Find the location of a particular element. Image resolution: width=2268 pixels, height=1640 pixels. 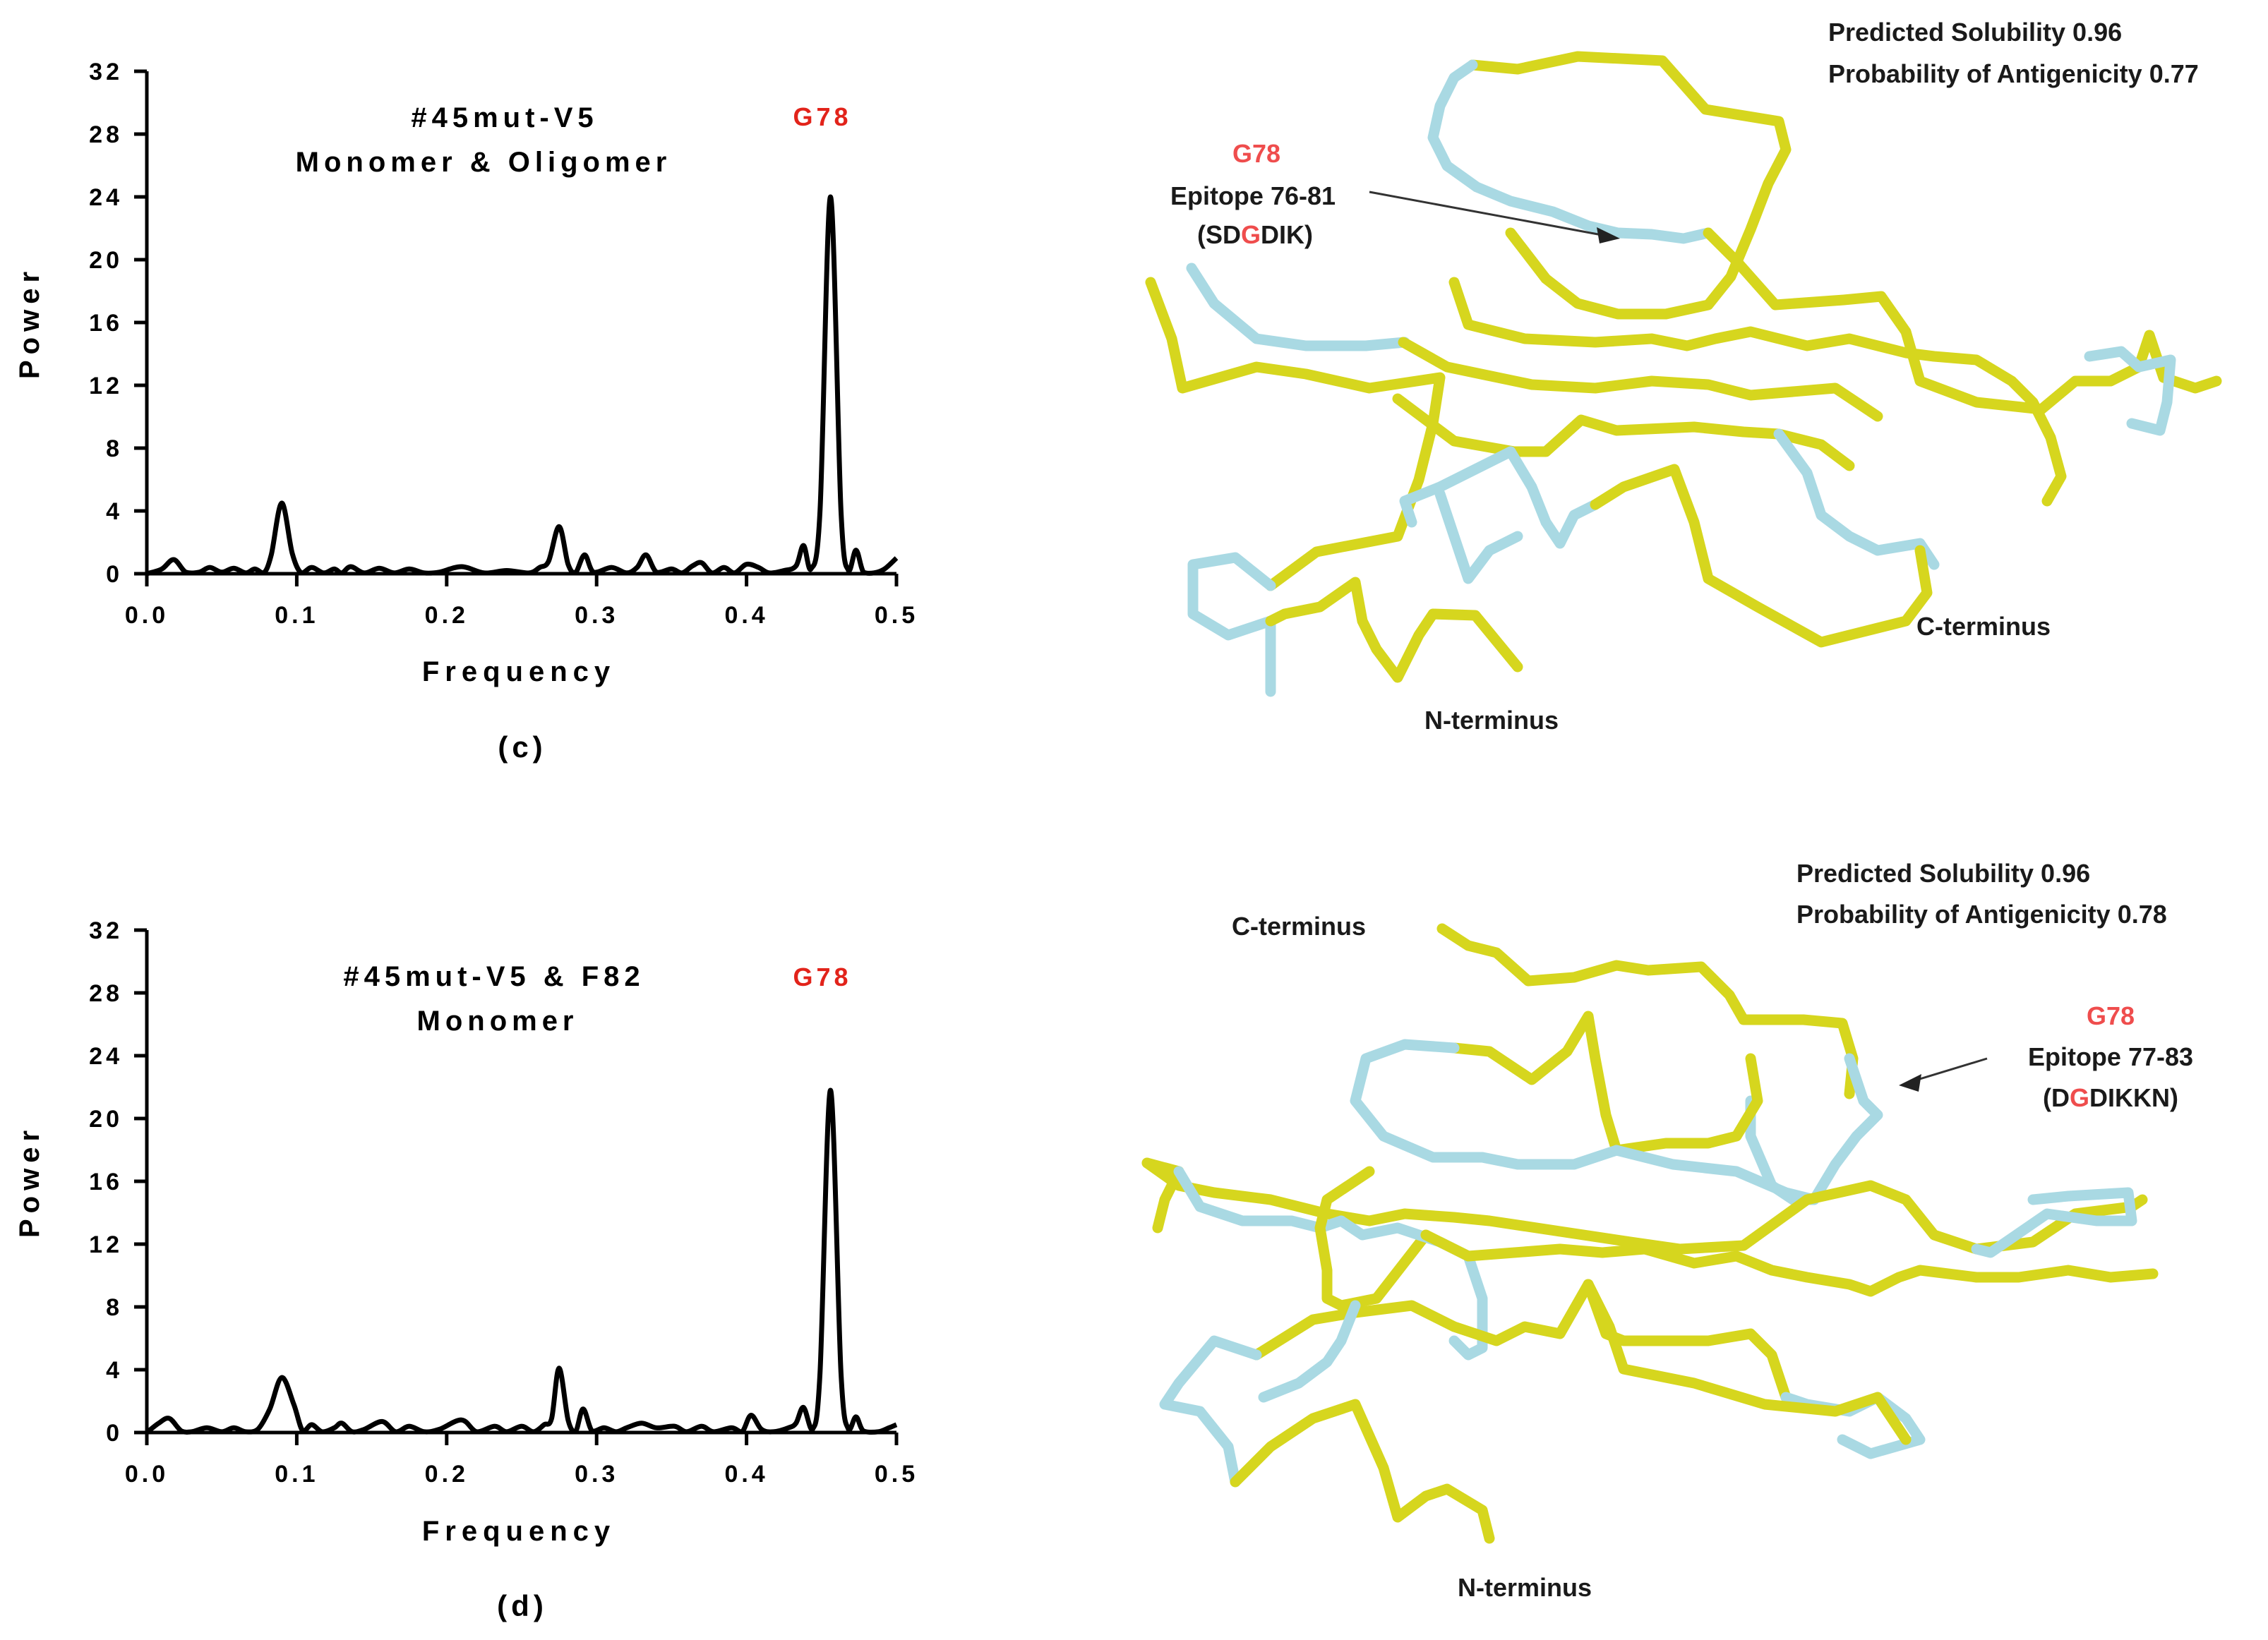

chart-title-line-1: #45mut-V5 is located at coordinates (505, 117).